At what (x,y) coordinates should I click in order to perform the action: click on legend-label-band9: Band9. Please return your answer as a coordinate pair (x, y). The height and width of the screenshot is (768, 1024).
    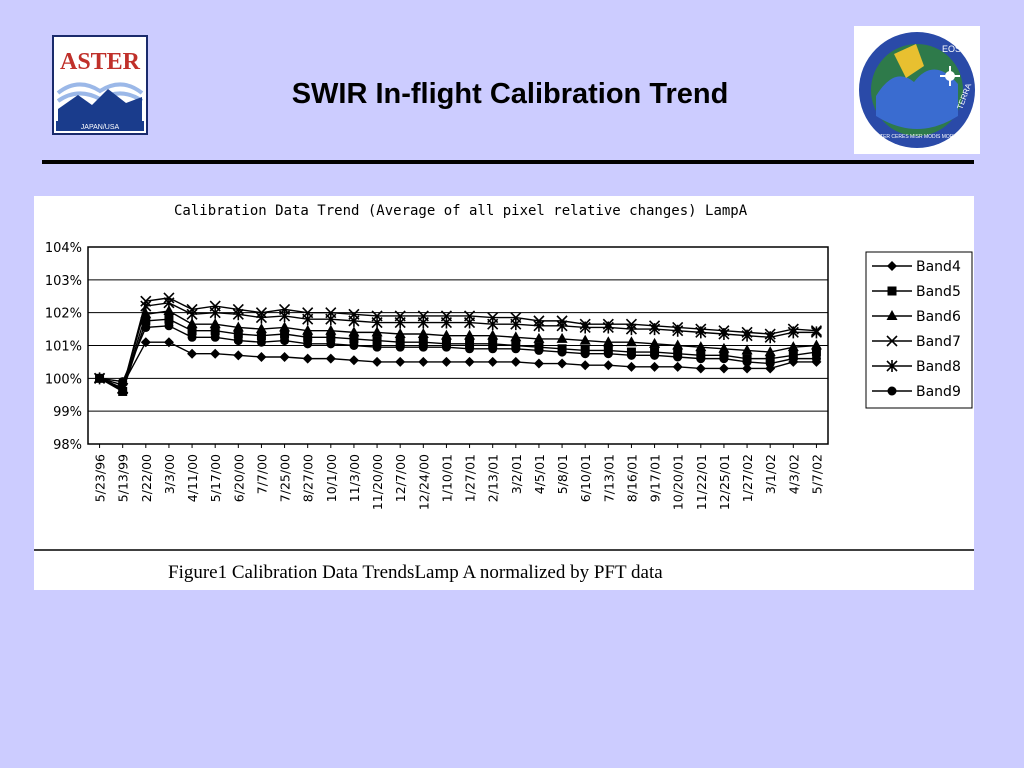
    Looking at the image, I should click on (938, 392).